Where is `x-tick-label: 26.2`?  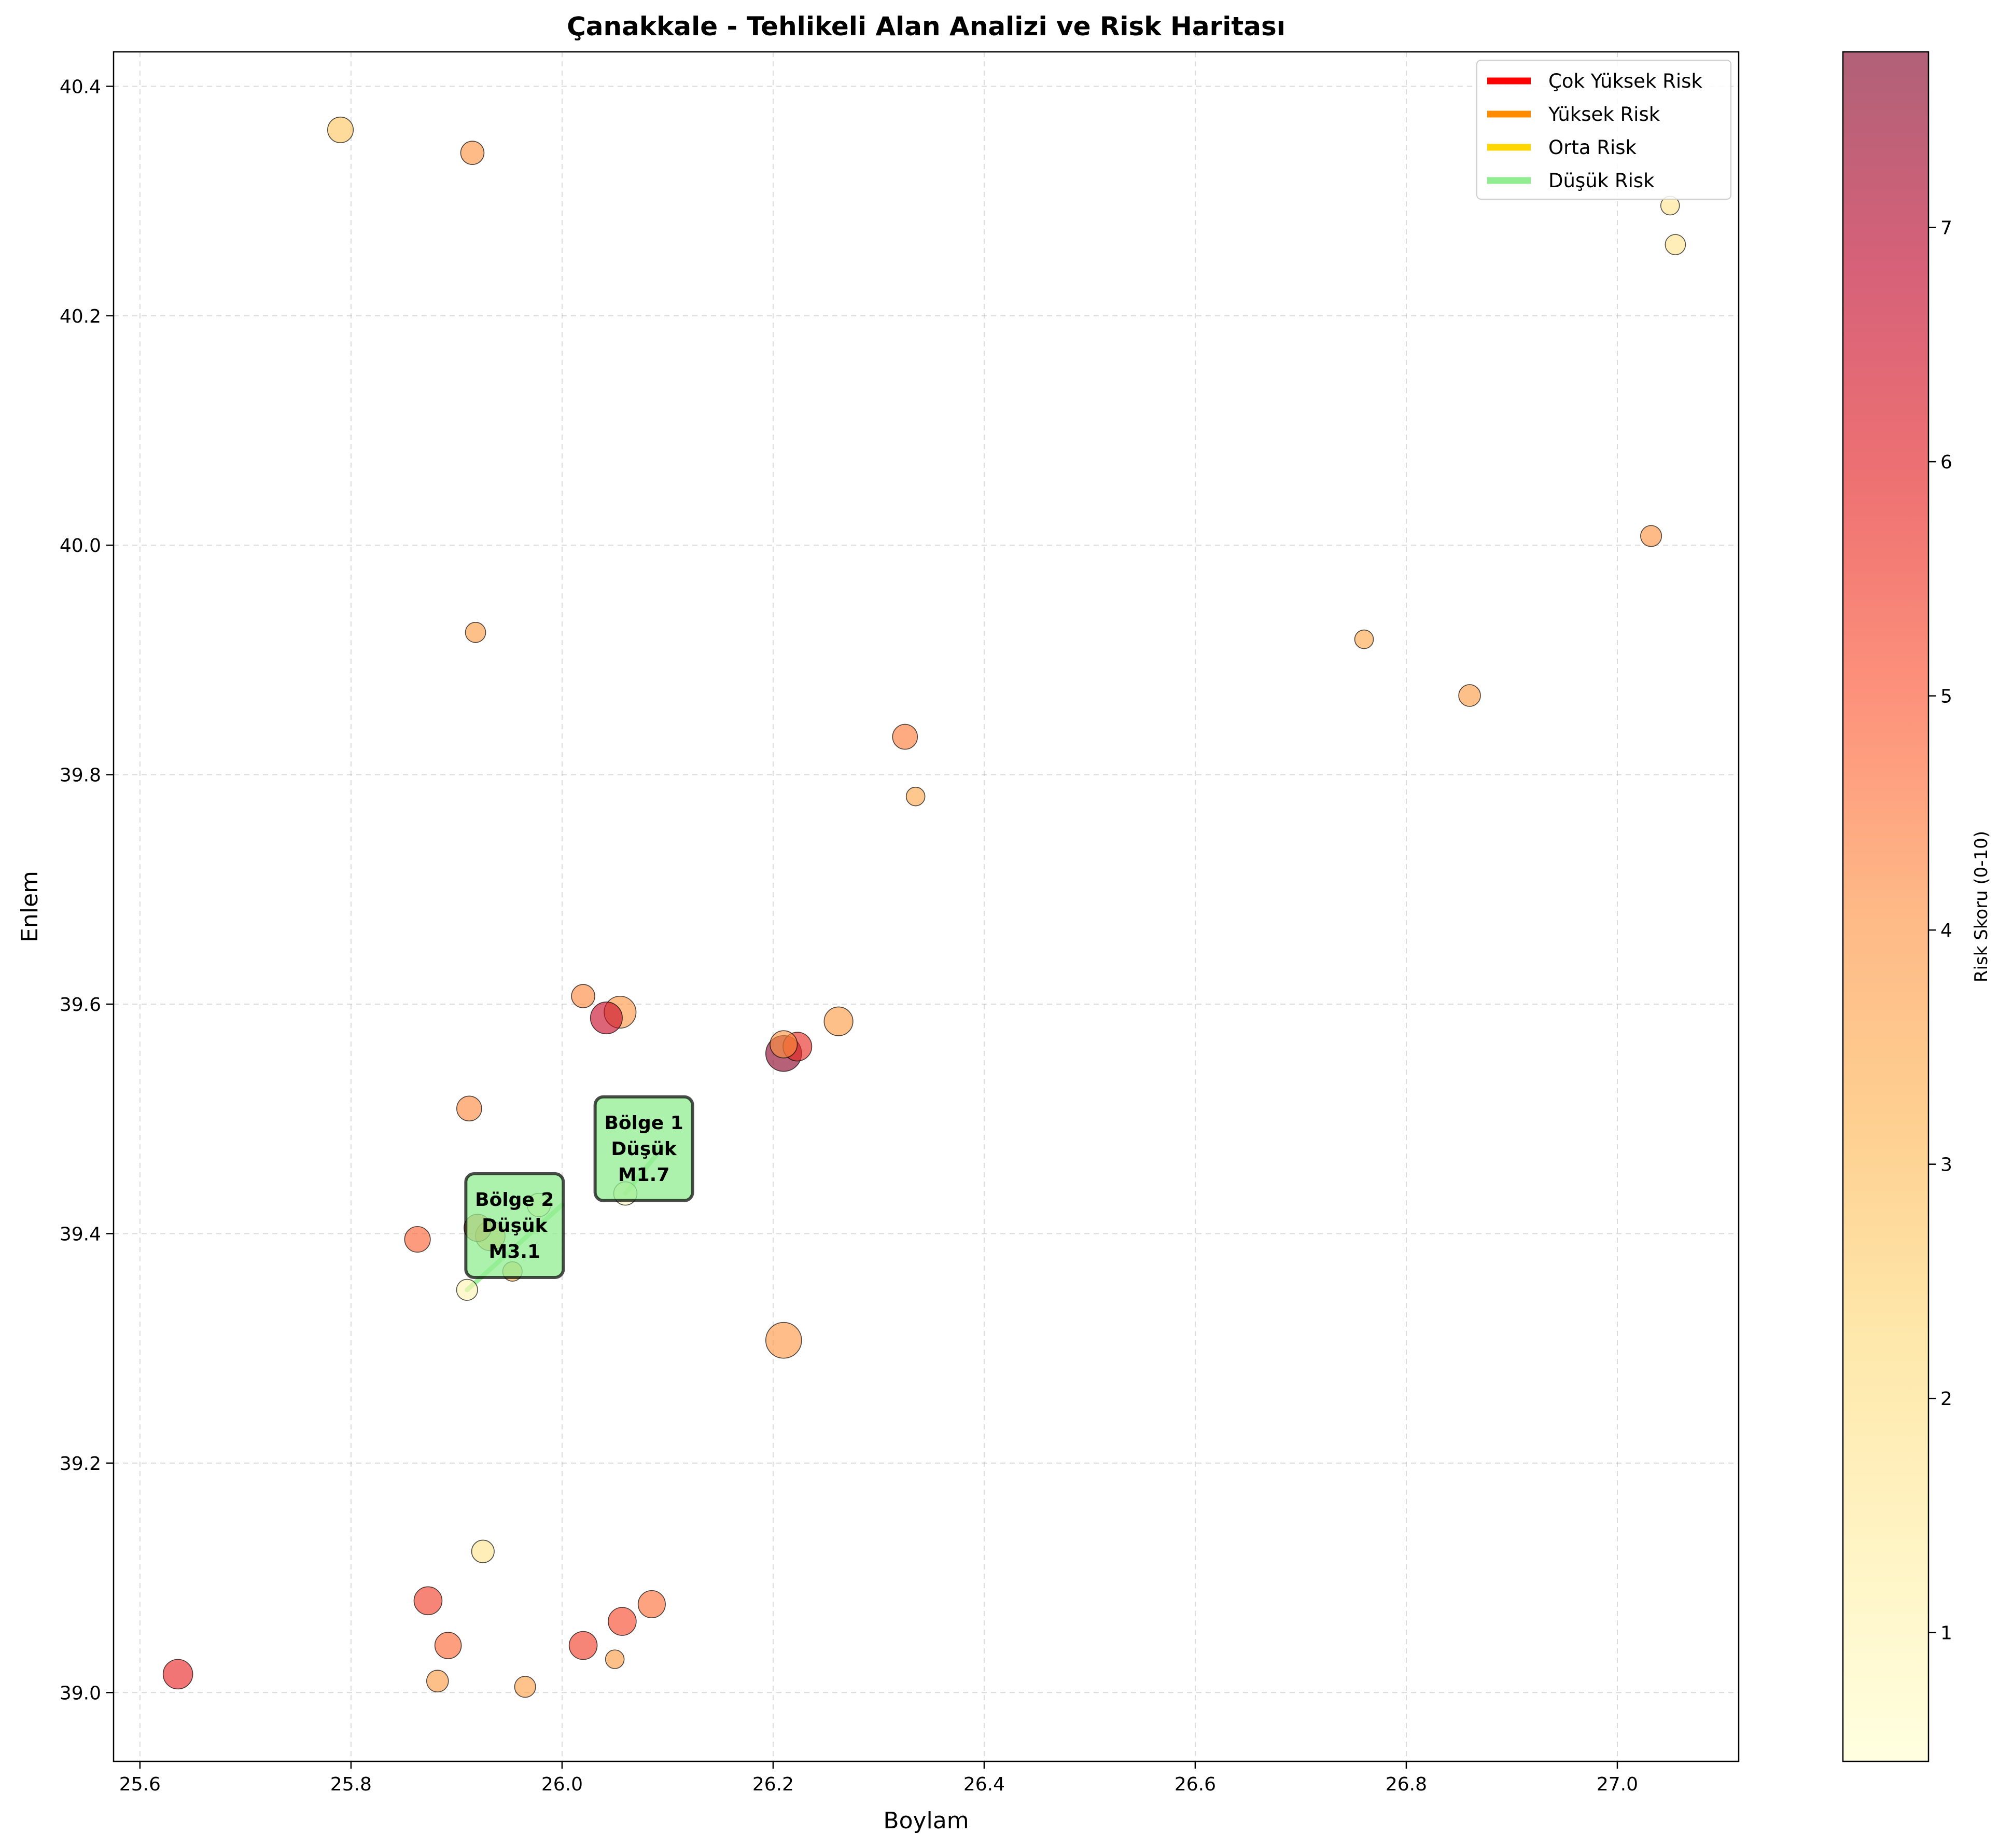 x-tick-label: 26.2 is located at coordinates (773, 1784).